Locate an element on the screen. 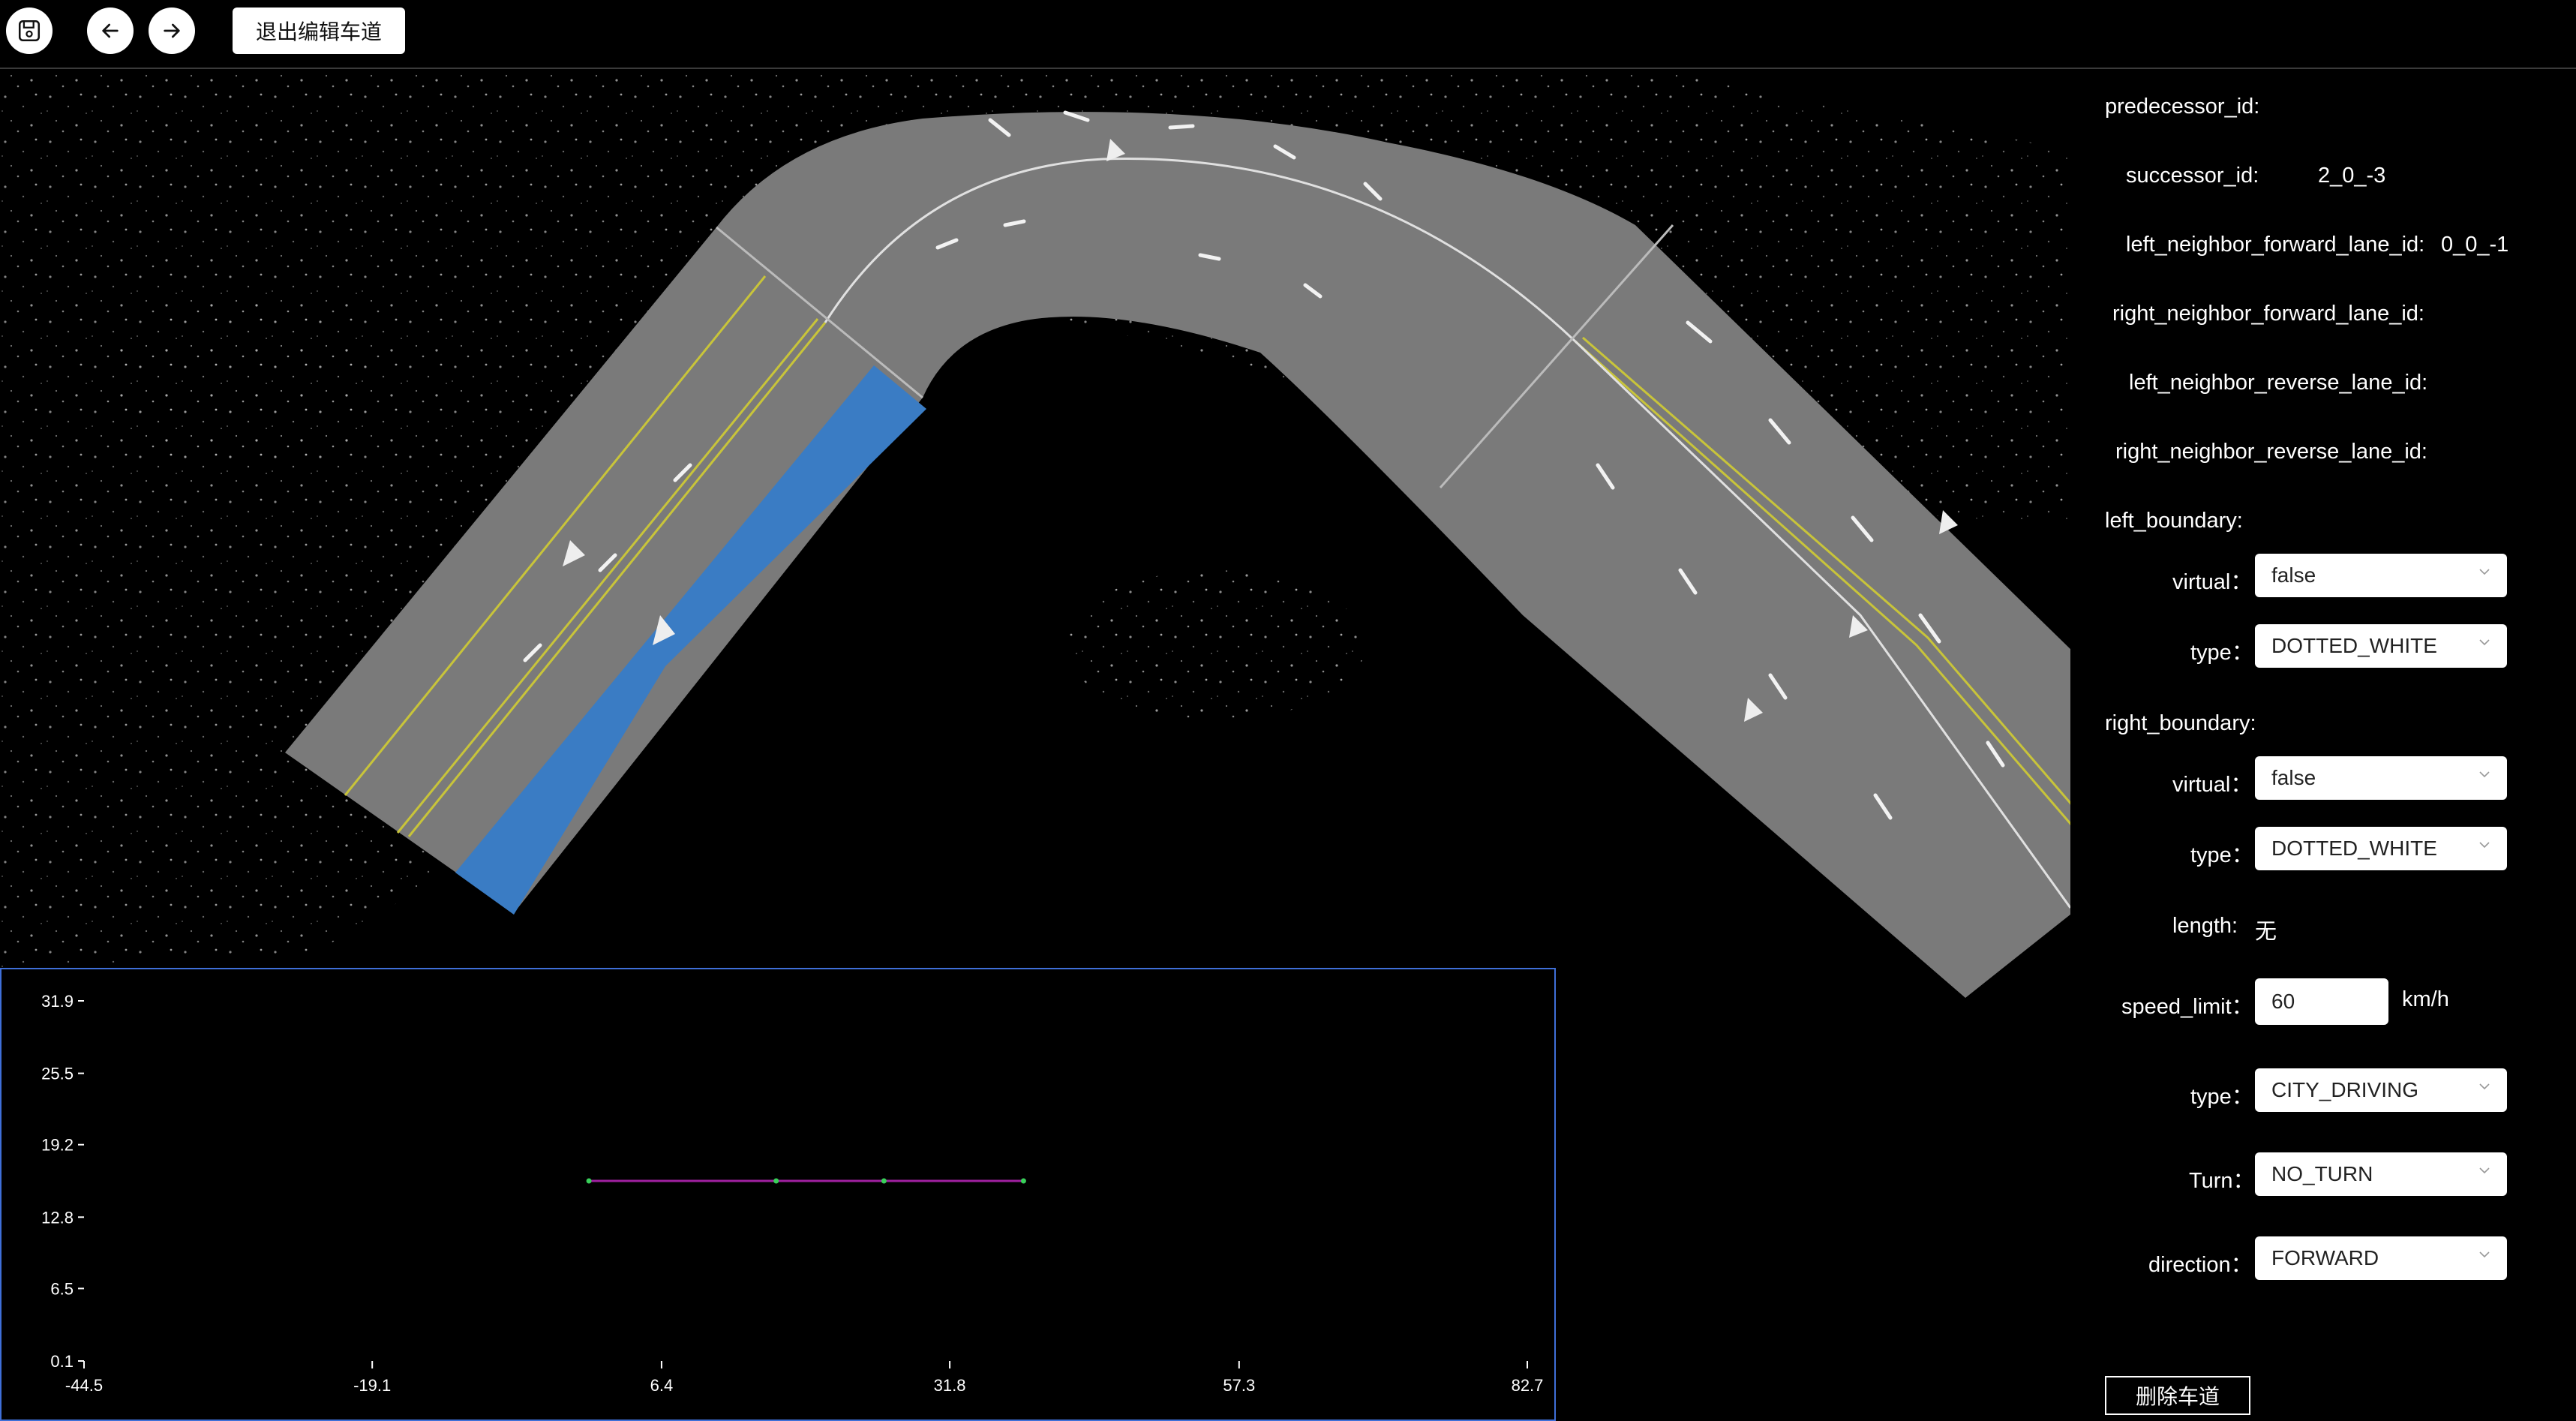 This screenshot has width=2576, height=1421. direction-value: FORWARD is located at coordinates (2325, 1257).